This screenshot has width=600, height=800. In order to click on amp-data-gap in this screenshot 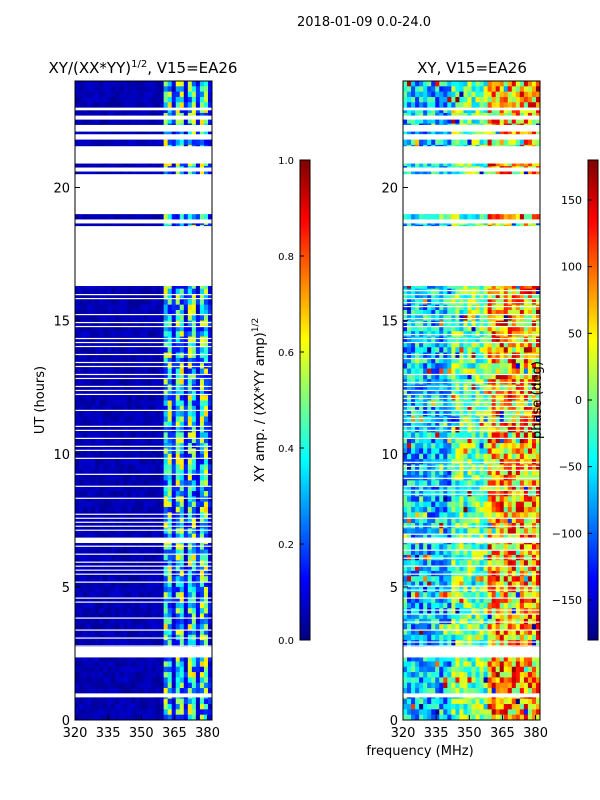, I will do `click(143, 109)`.